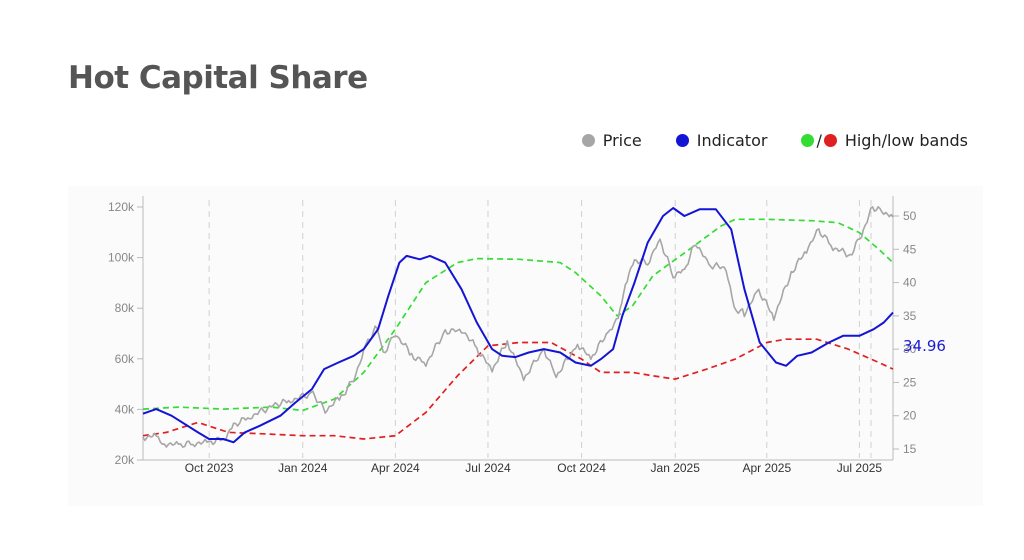 The image size is (1024, 560). Describe the element at coordinates (732, 140) in the screenshot. I see `legend-indicator-label: Indicator` at that location.